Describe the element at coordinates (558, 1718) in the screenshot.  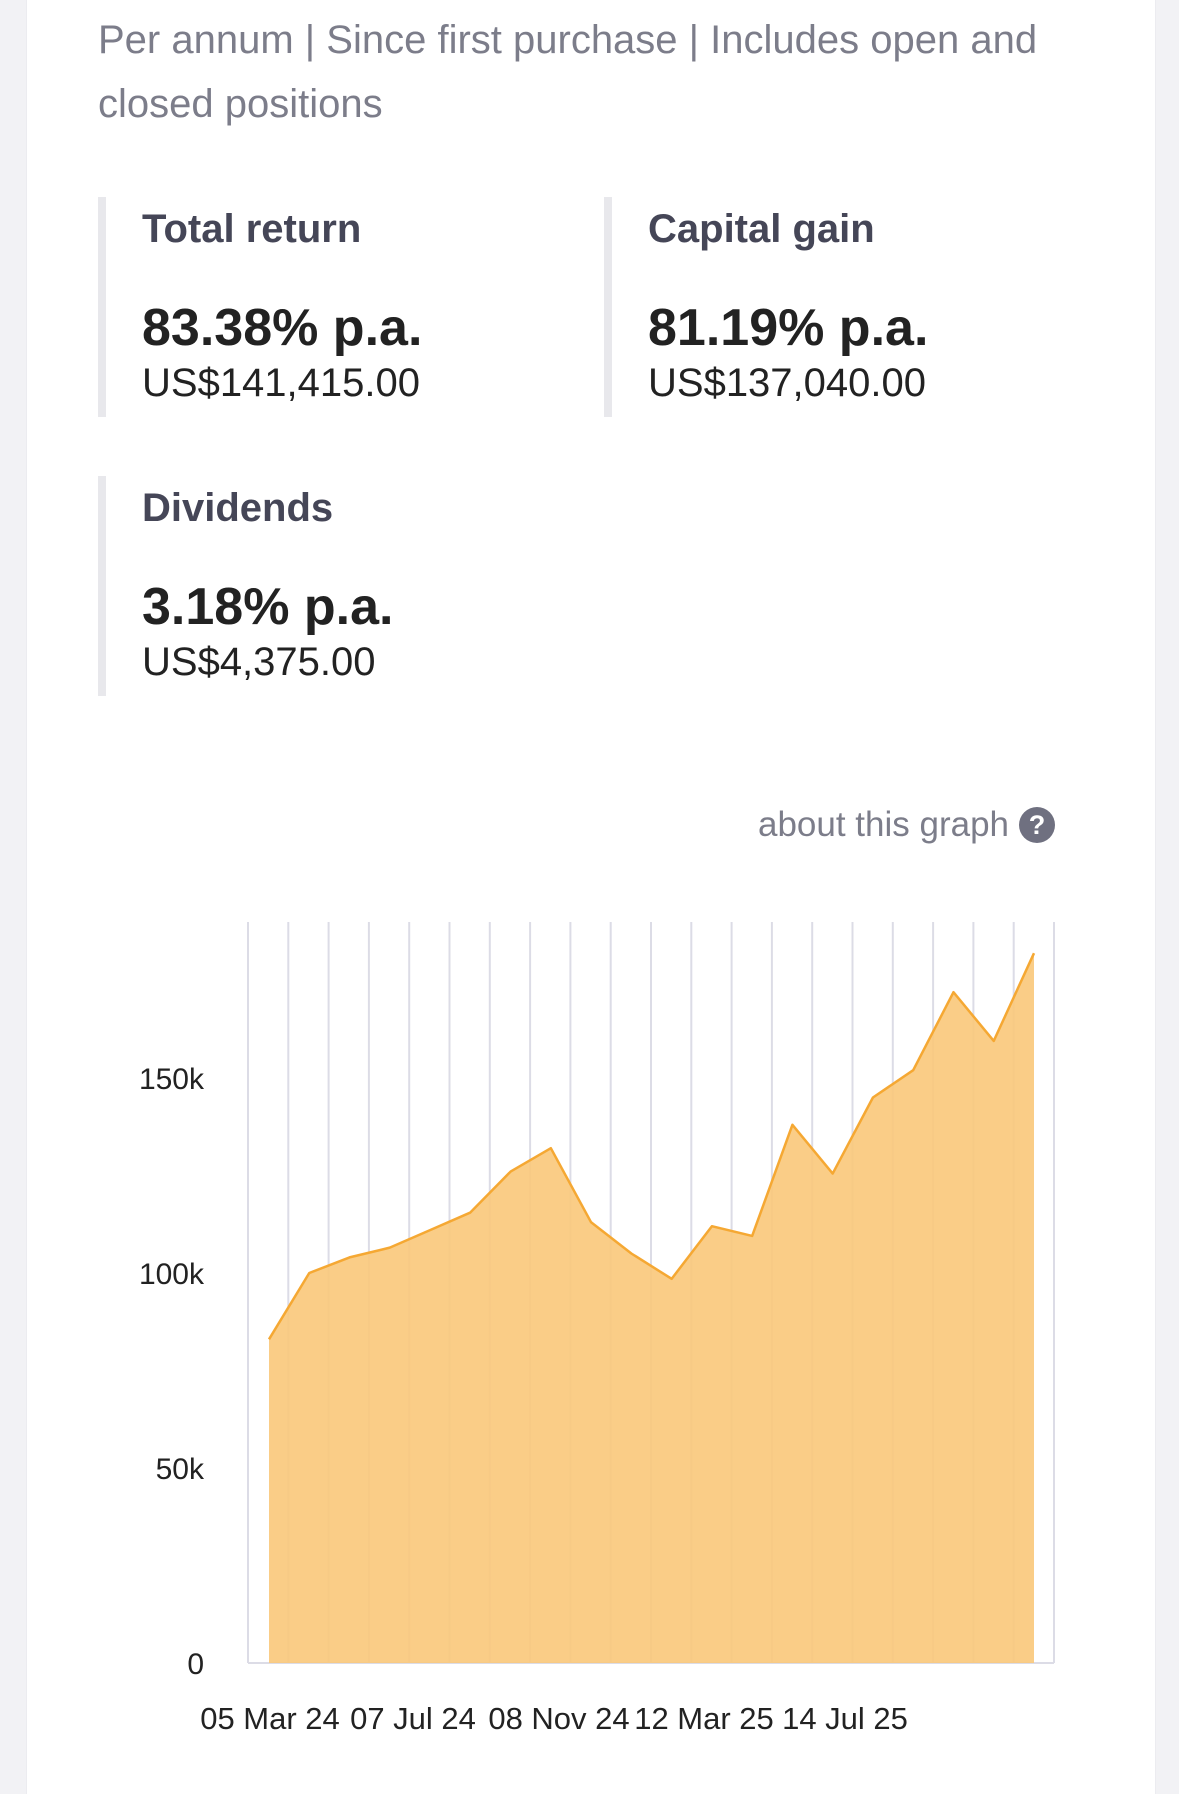
I see `x-tick-label: 08 Nov 24` at that location.